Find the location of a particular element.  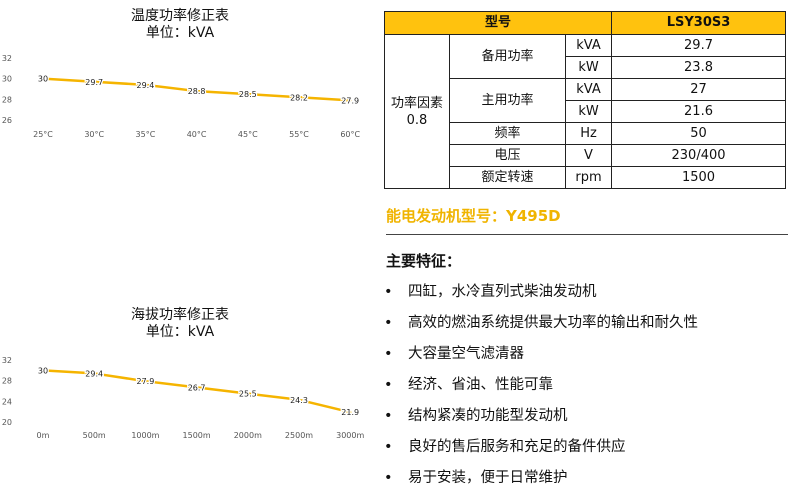

unit-cell: Hz is located at coordinates (588, 133).